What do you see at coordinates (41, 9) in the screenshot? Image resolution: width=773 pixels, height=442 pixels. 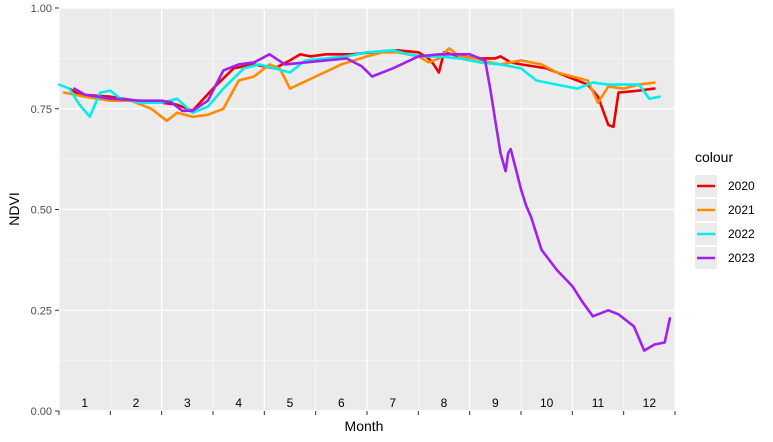 I see `y-tick-label: 1.00` at bounding box center [41, 9].